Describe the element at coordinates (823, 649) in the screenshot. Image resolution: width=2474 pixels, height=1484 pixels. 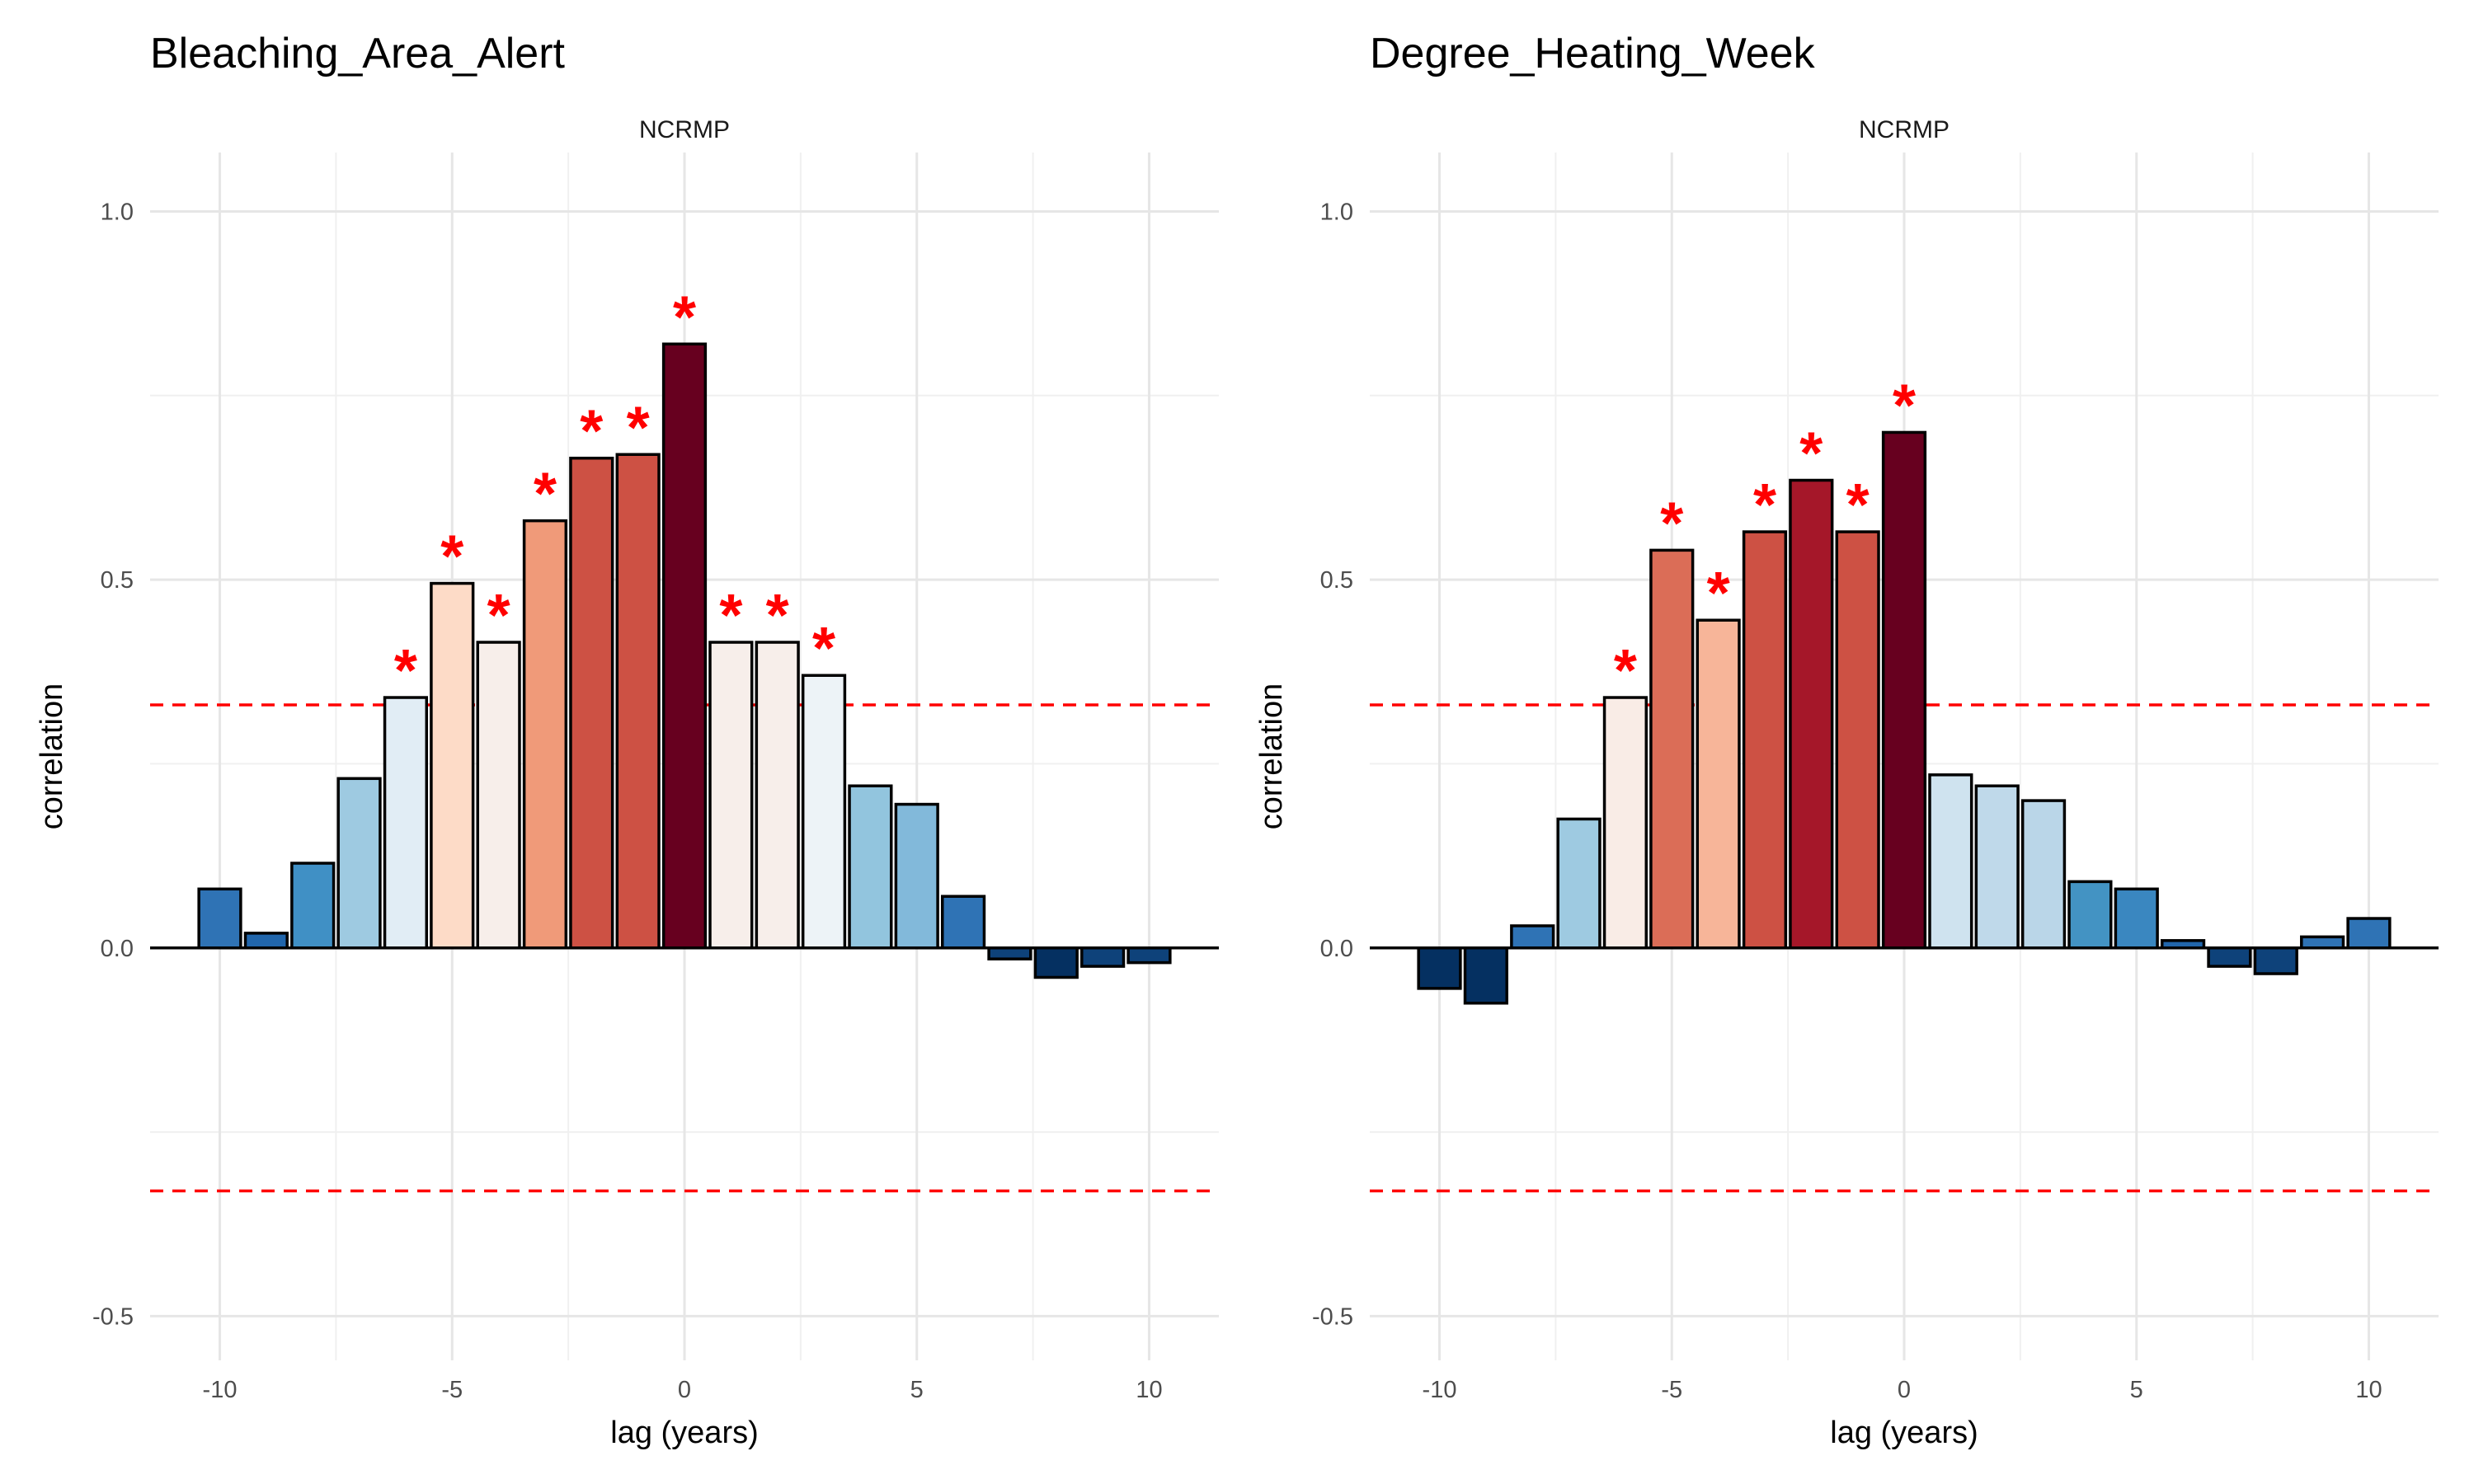
I see `star-lag-3: *` at that location.